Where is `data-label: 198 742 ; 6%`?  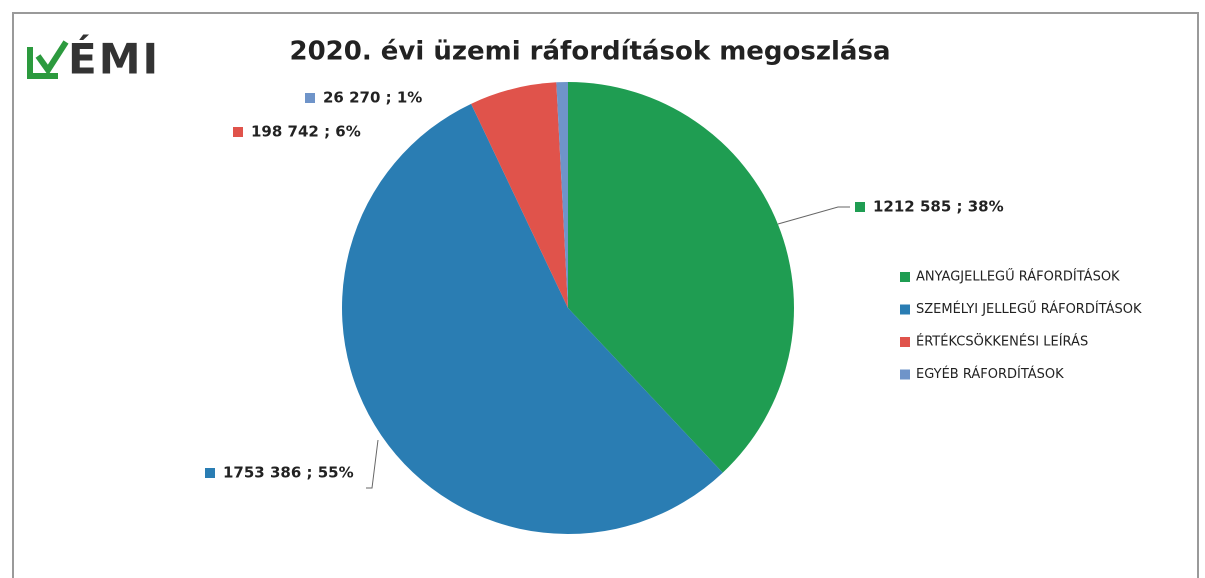
data-label: 198 742 ; 6% is located at coordinates (306, 132).